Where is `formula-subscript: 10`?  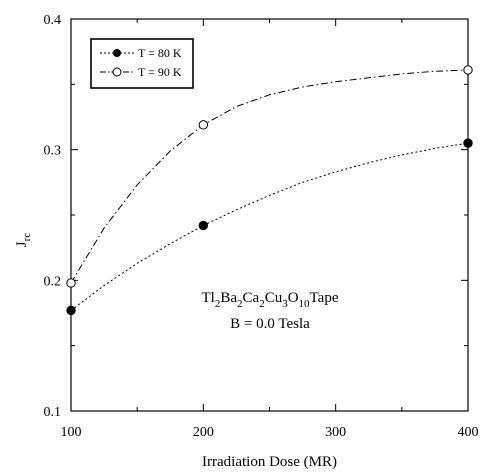
formula-subscript: 10 is located at coordinates (305, 304).